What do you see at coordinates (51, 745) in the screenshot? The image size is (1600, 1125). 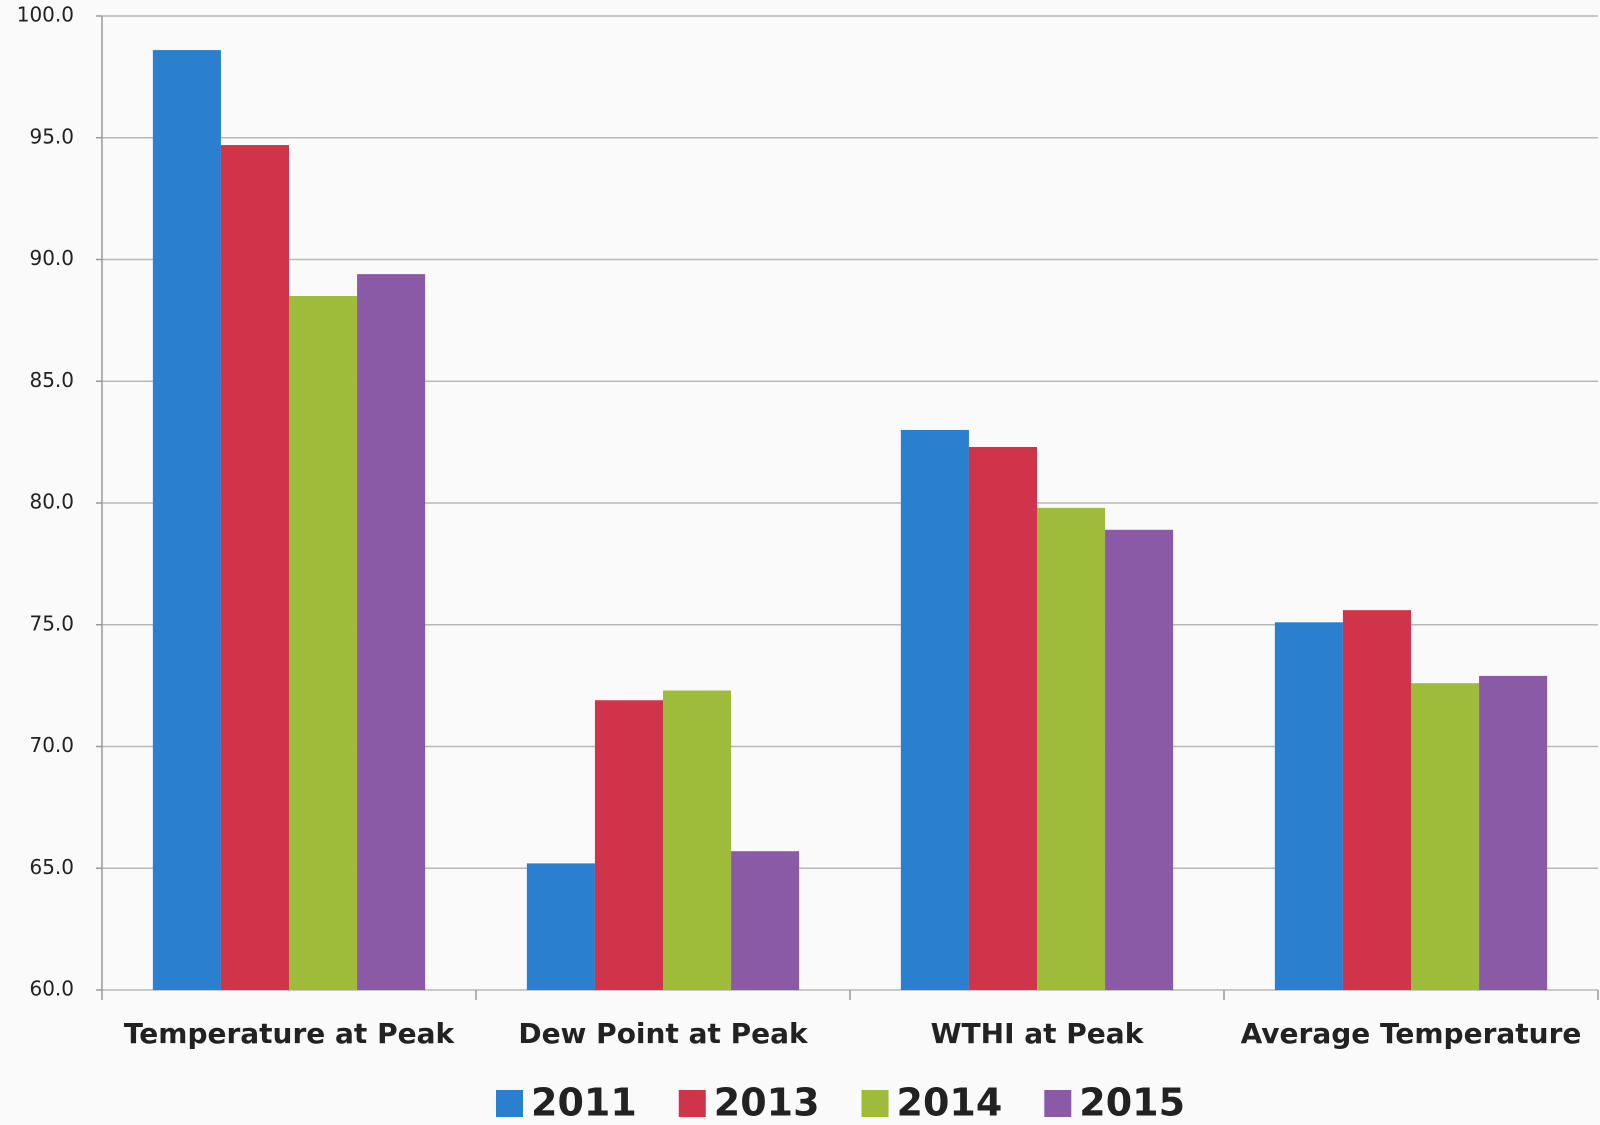 I see `y-tick-label: 70.0` at bounding box center [51, 745].